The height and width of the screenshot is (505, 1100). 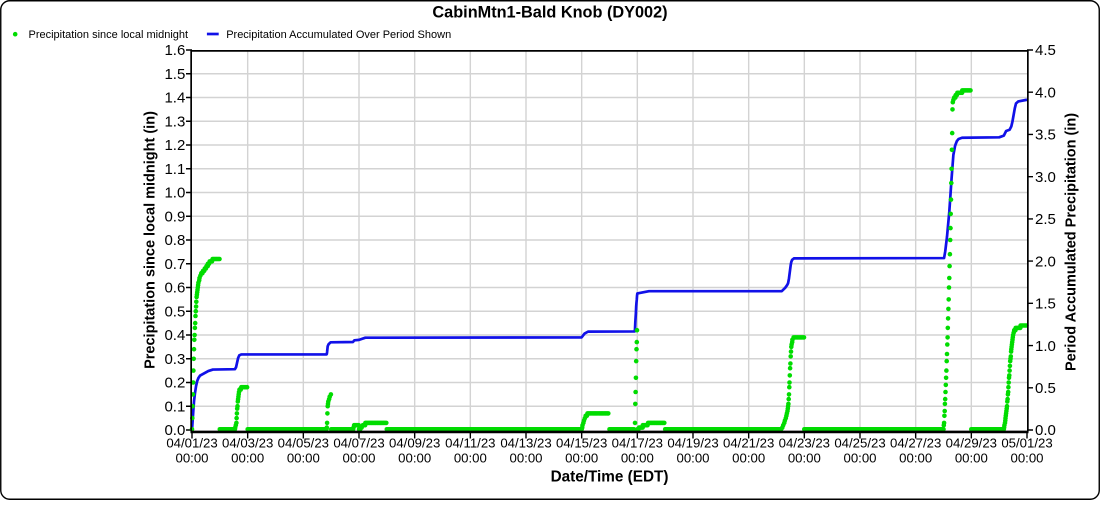 What do you see at coordinates (915, 443) in the screenshot?
I see `svg-text: 04/27/23` at bounding box center [915, 443].